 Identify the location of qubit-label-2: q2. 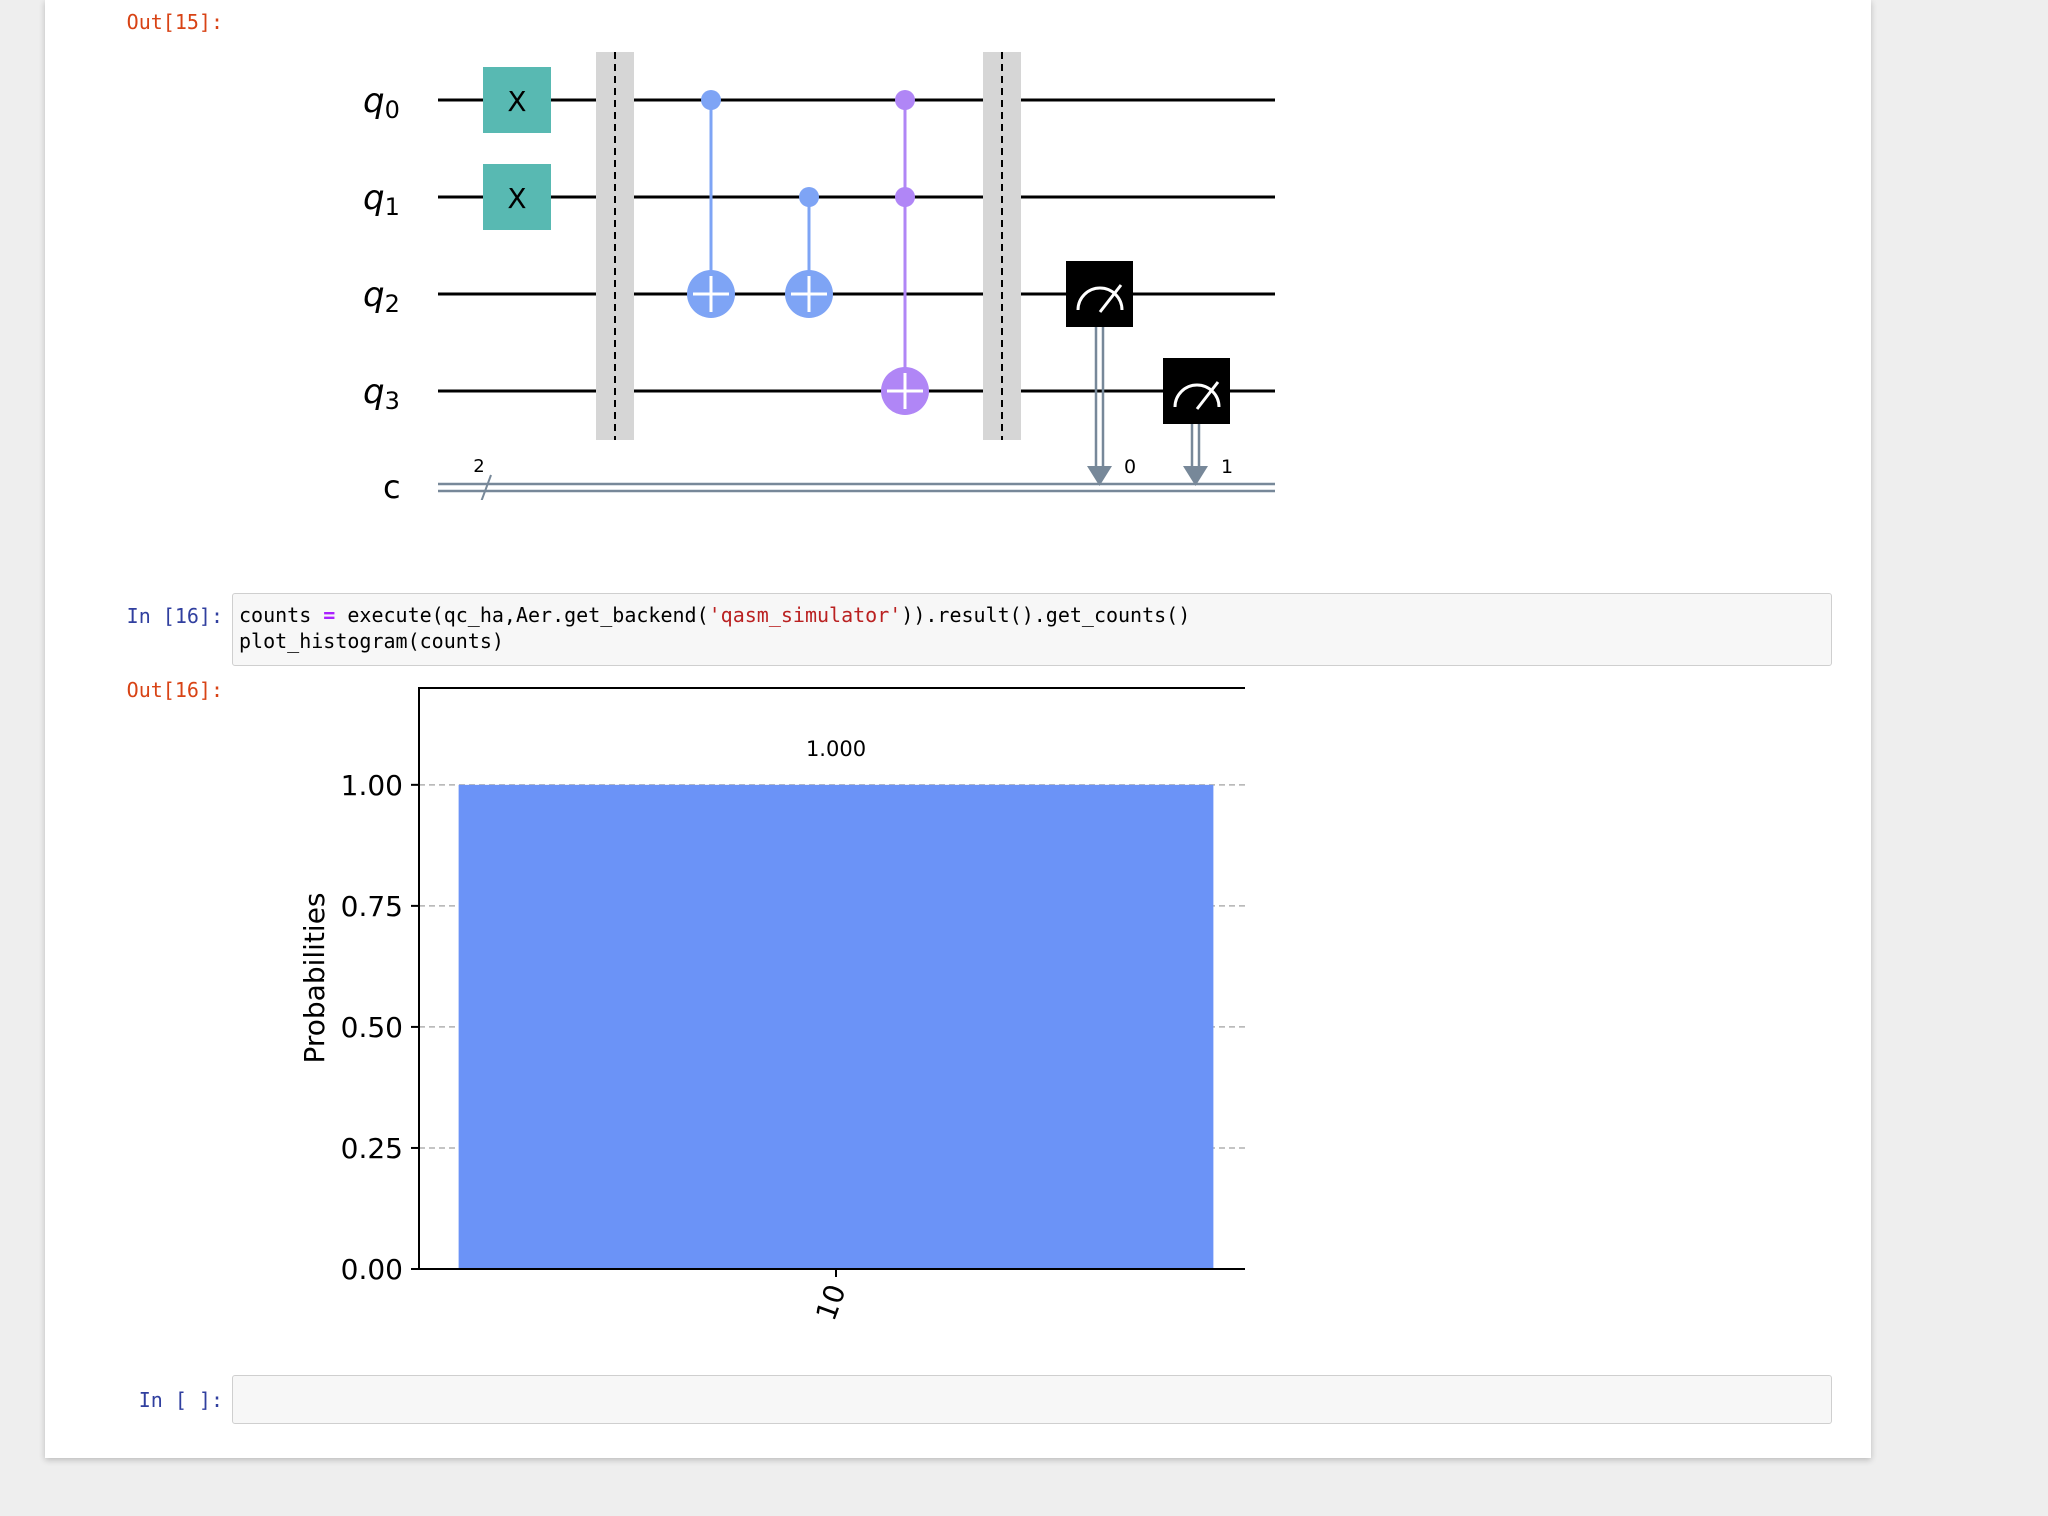
(381, 296).